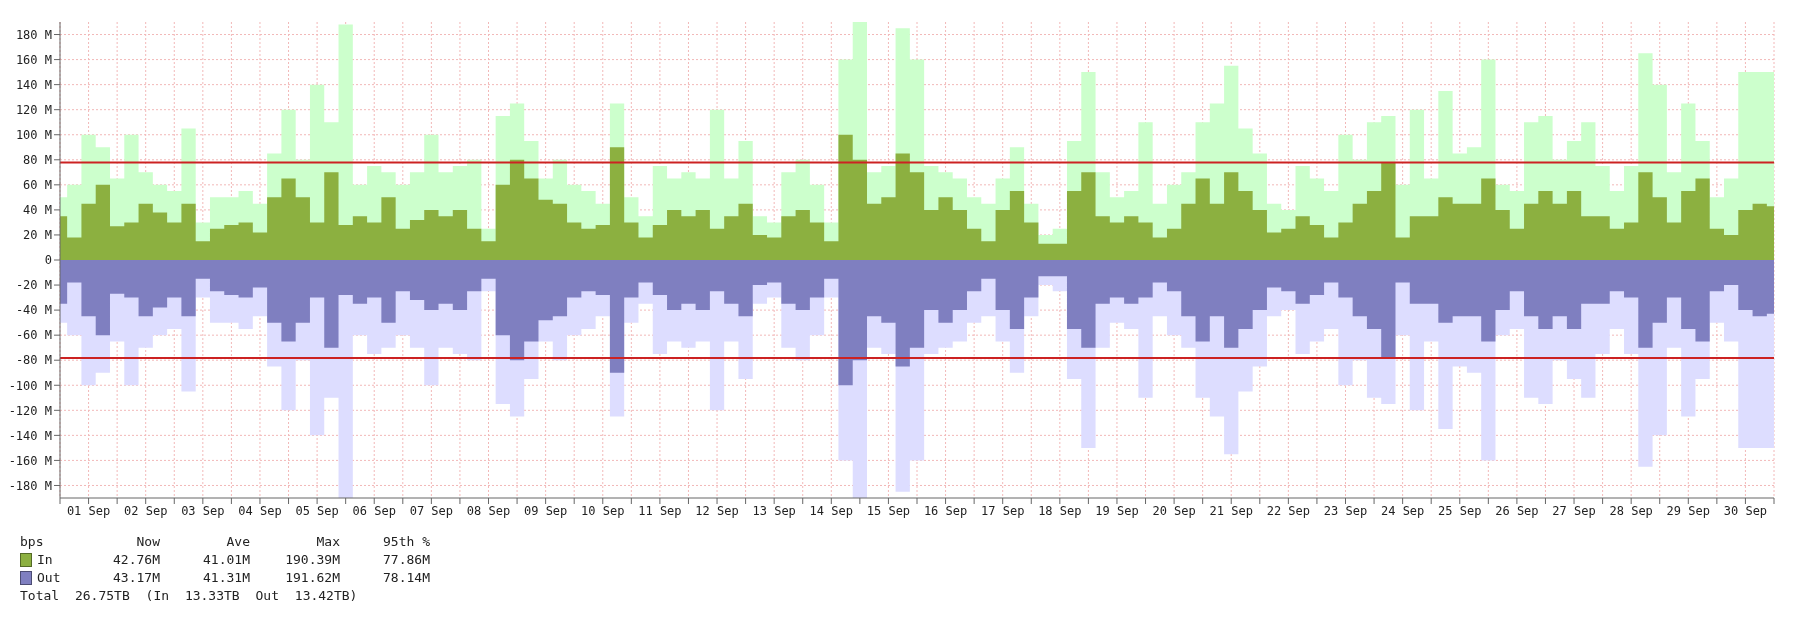  I want to click on y-tick-label: -20 M, so click(33, 285).